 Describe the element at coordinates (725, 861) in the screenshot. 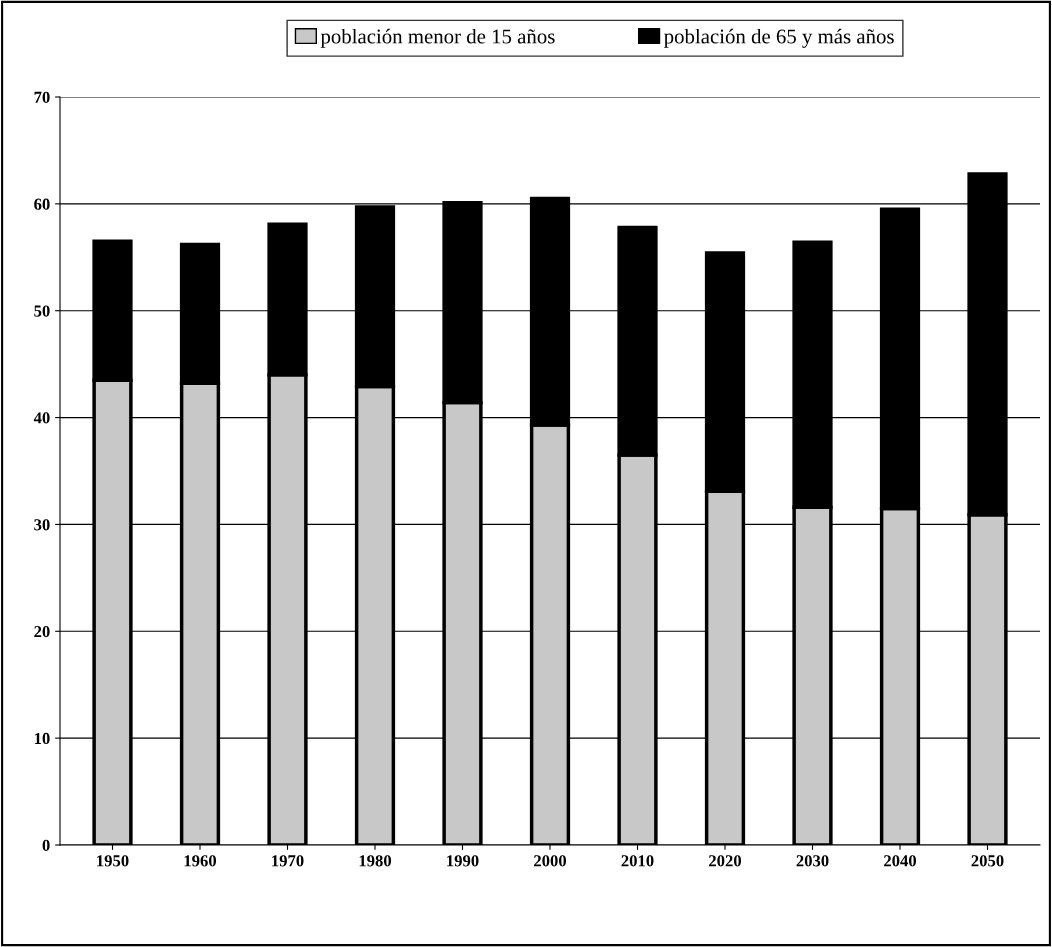

I see `x-tick-label: 2020` at that location.